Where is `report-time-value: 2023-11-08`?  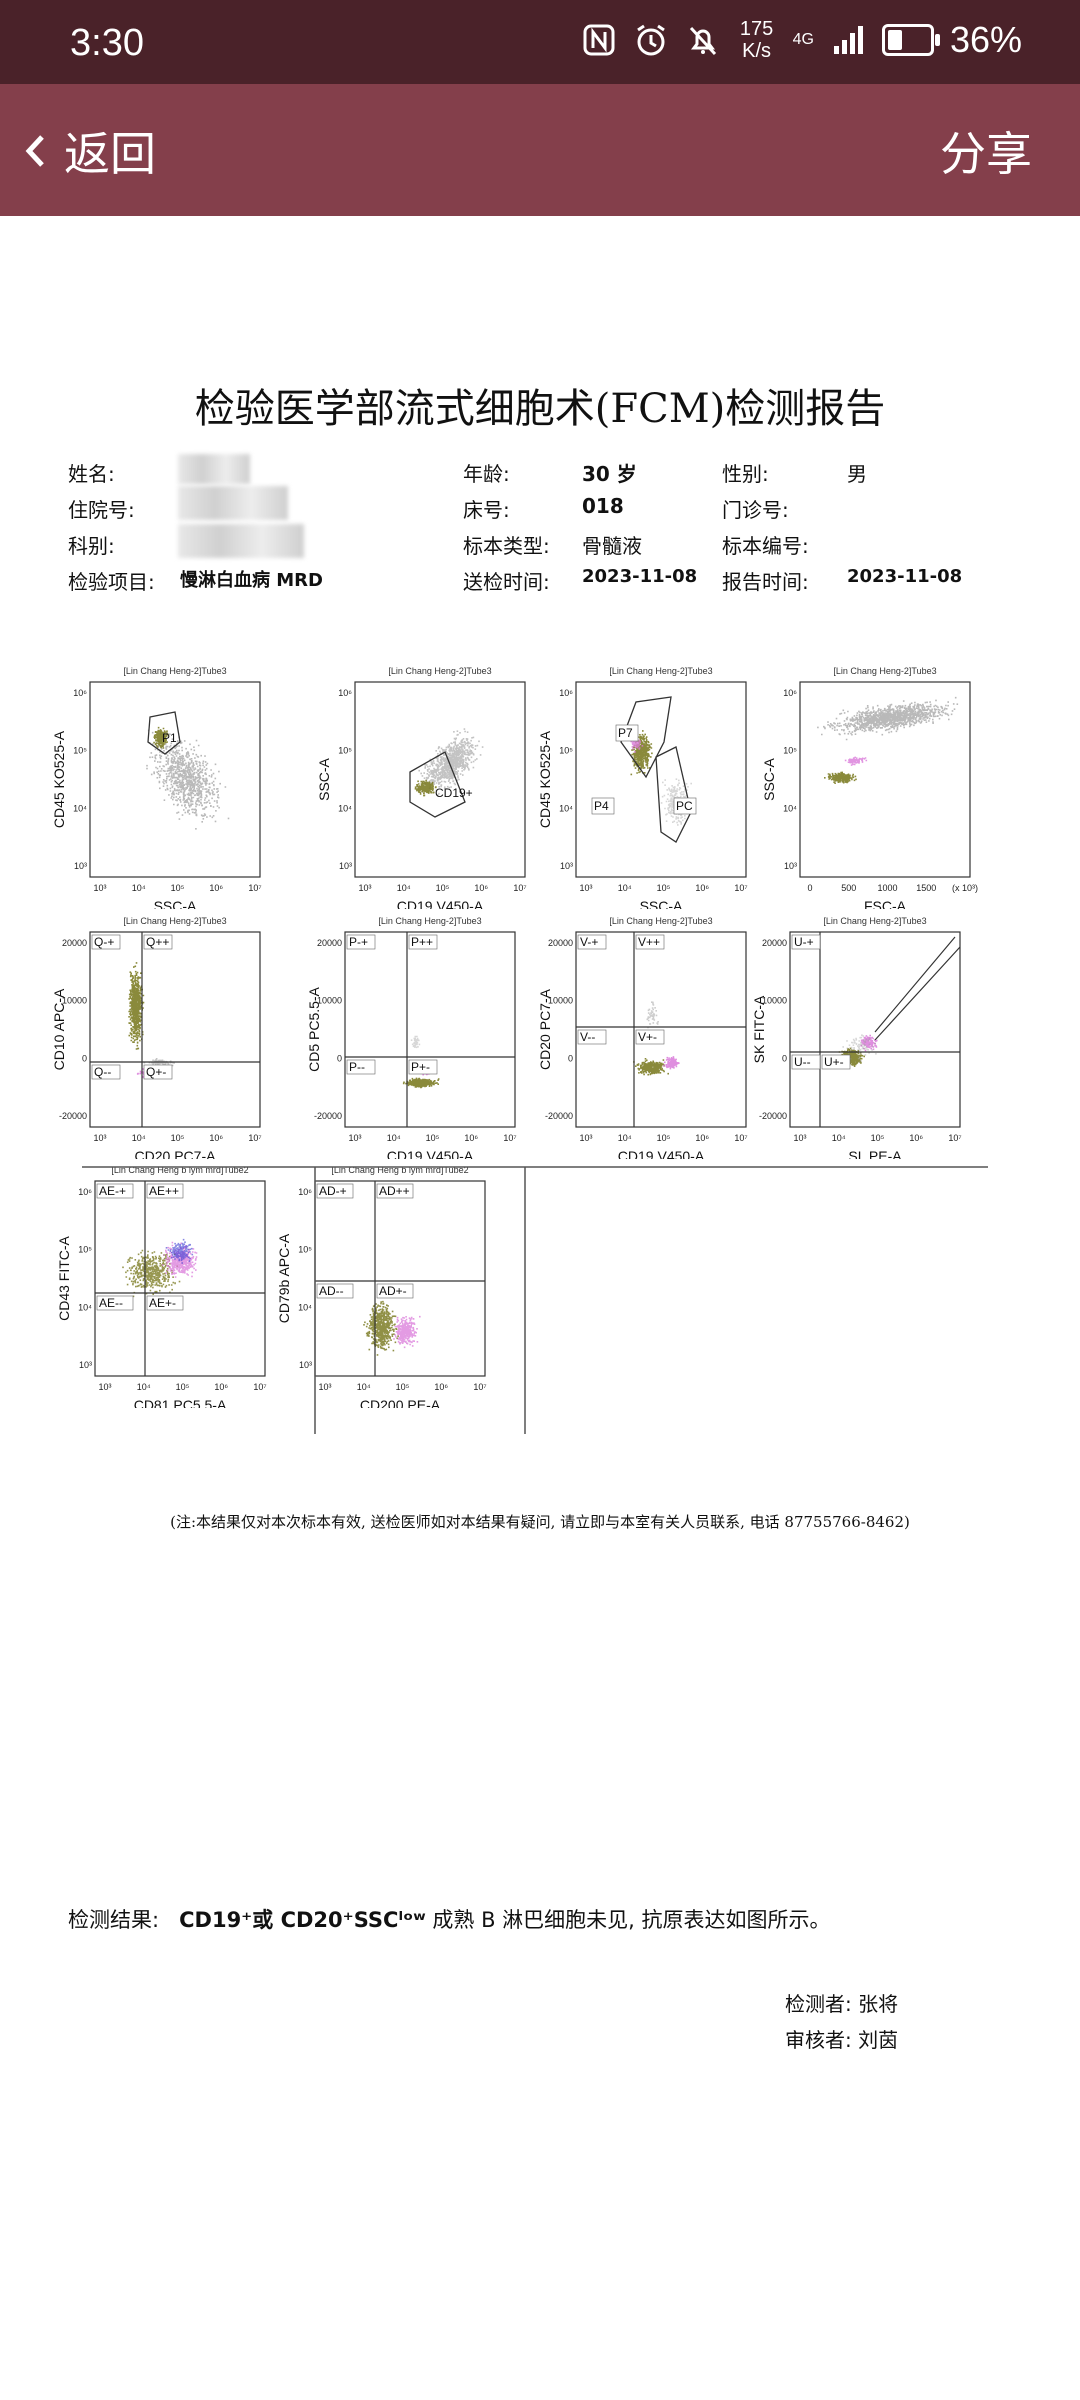 report-time-value: 2023-11-08 is located at coordinates (905, 576).